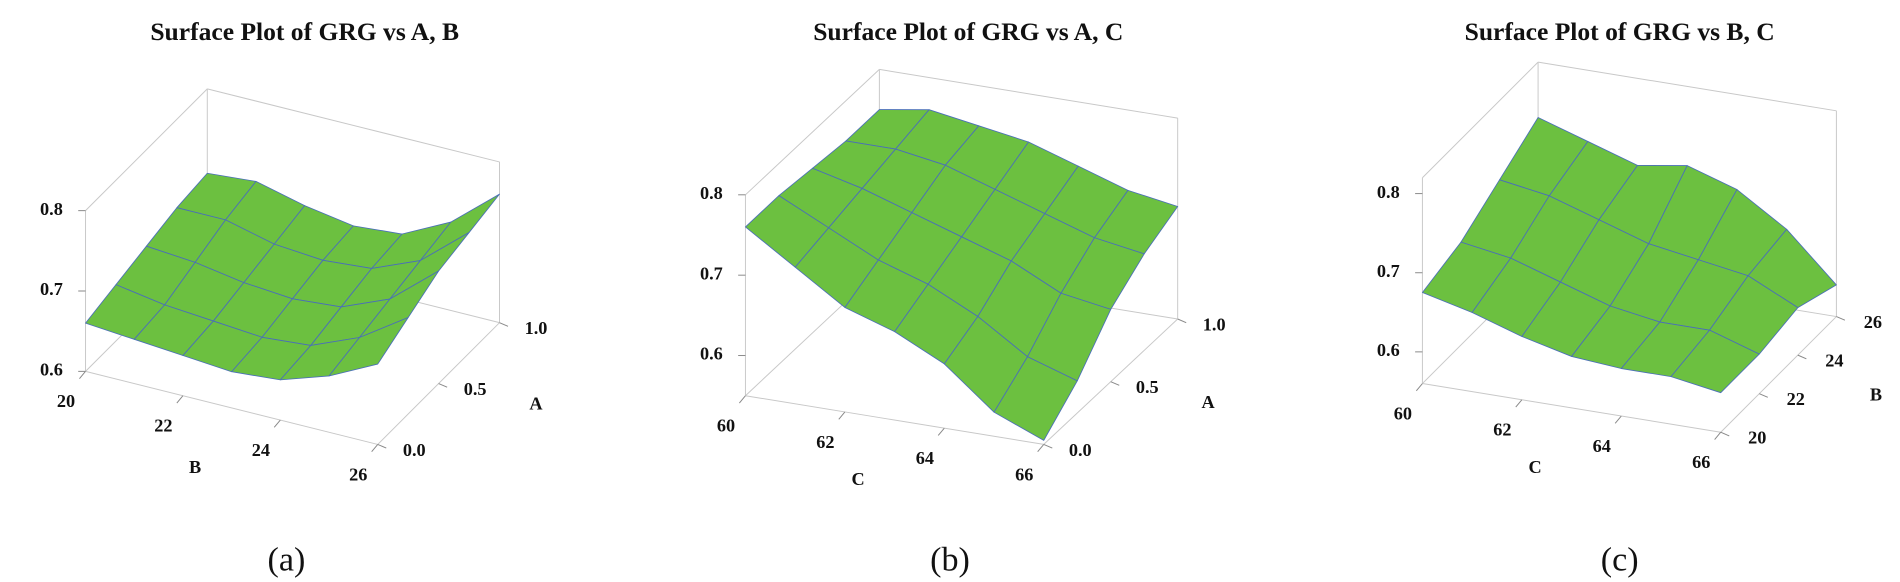 Image resolution: width=1900 pixels, height=582 pixels. Describe the element at coordinates (195, 467) in the screenshot. I see `x-axis-label: B` at that location.